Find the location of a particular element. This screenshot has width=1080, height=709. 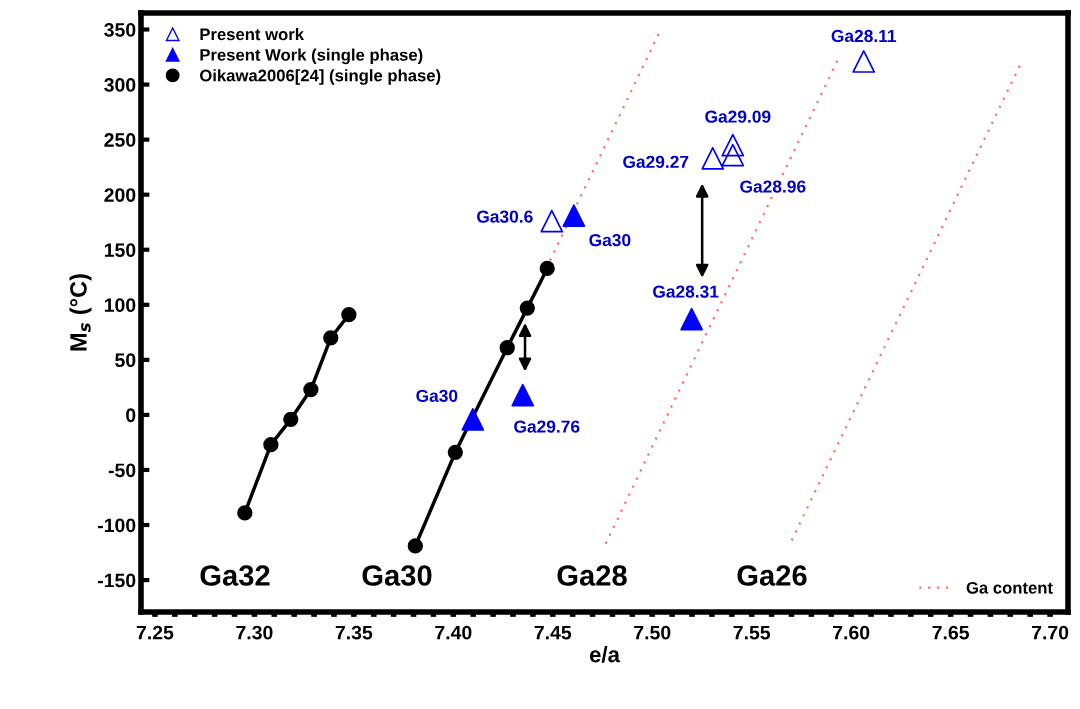

y-tick-label: 350 is located at coordinates (120, 29).